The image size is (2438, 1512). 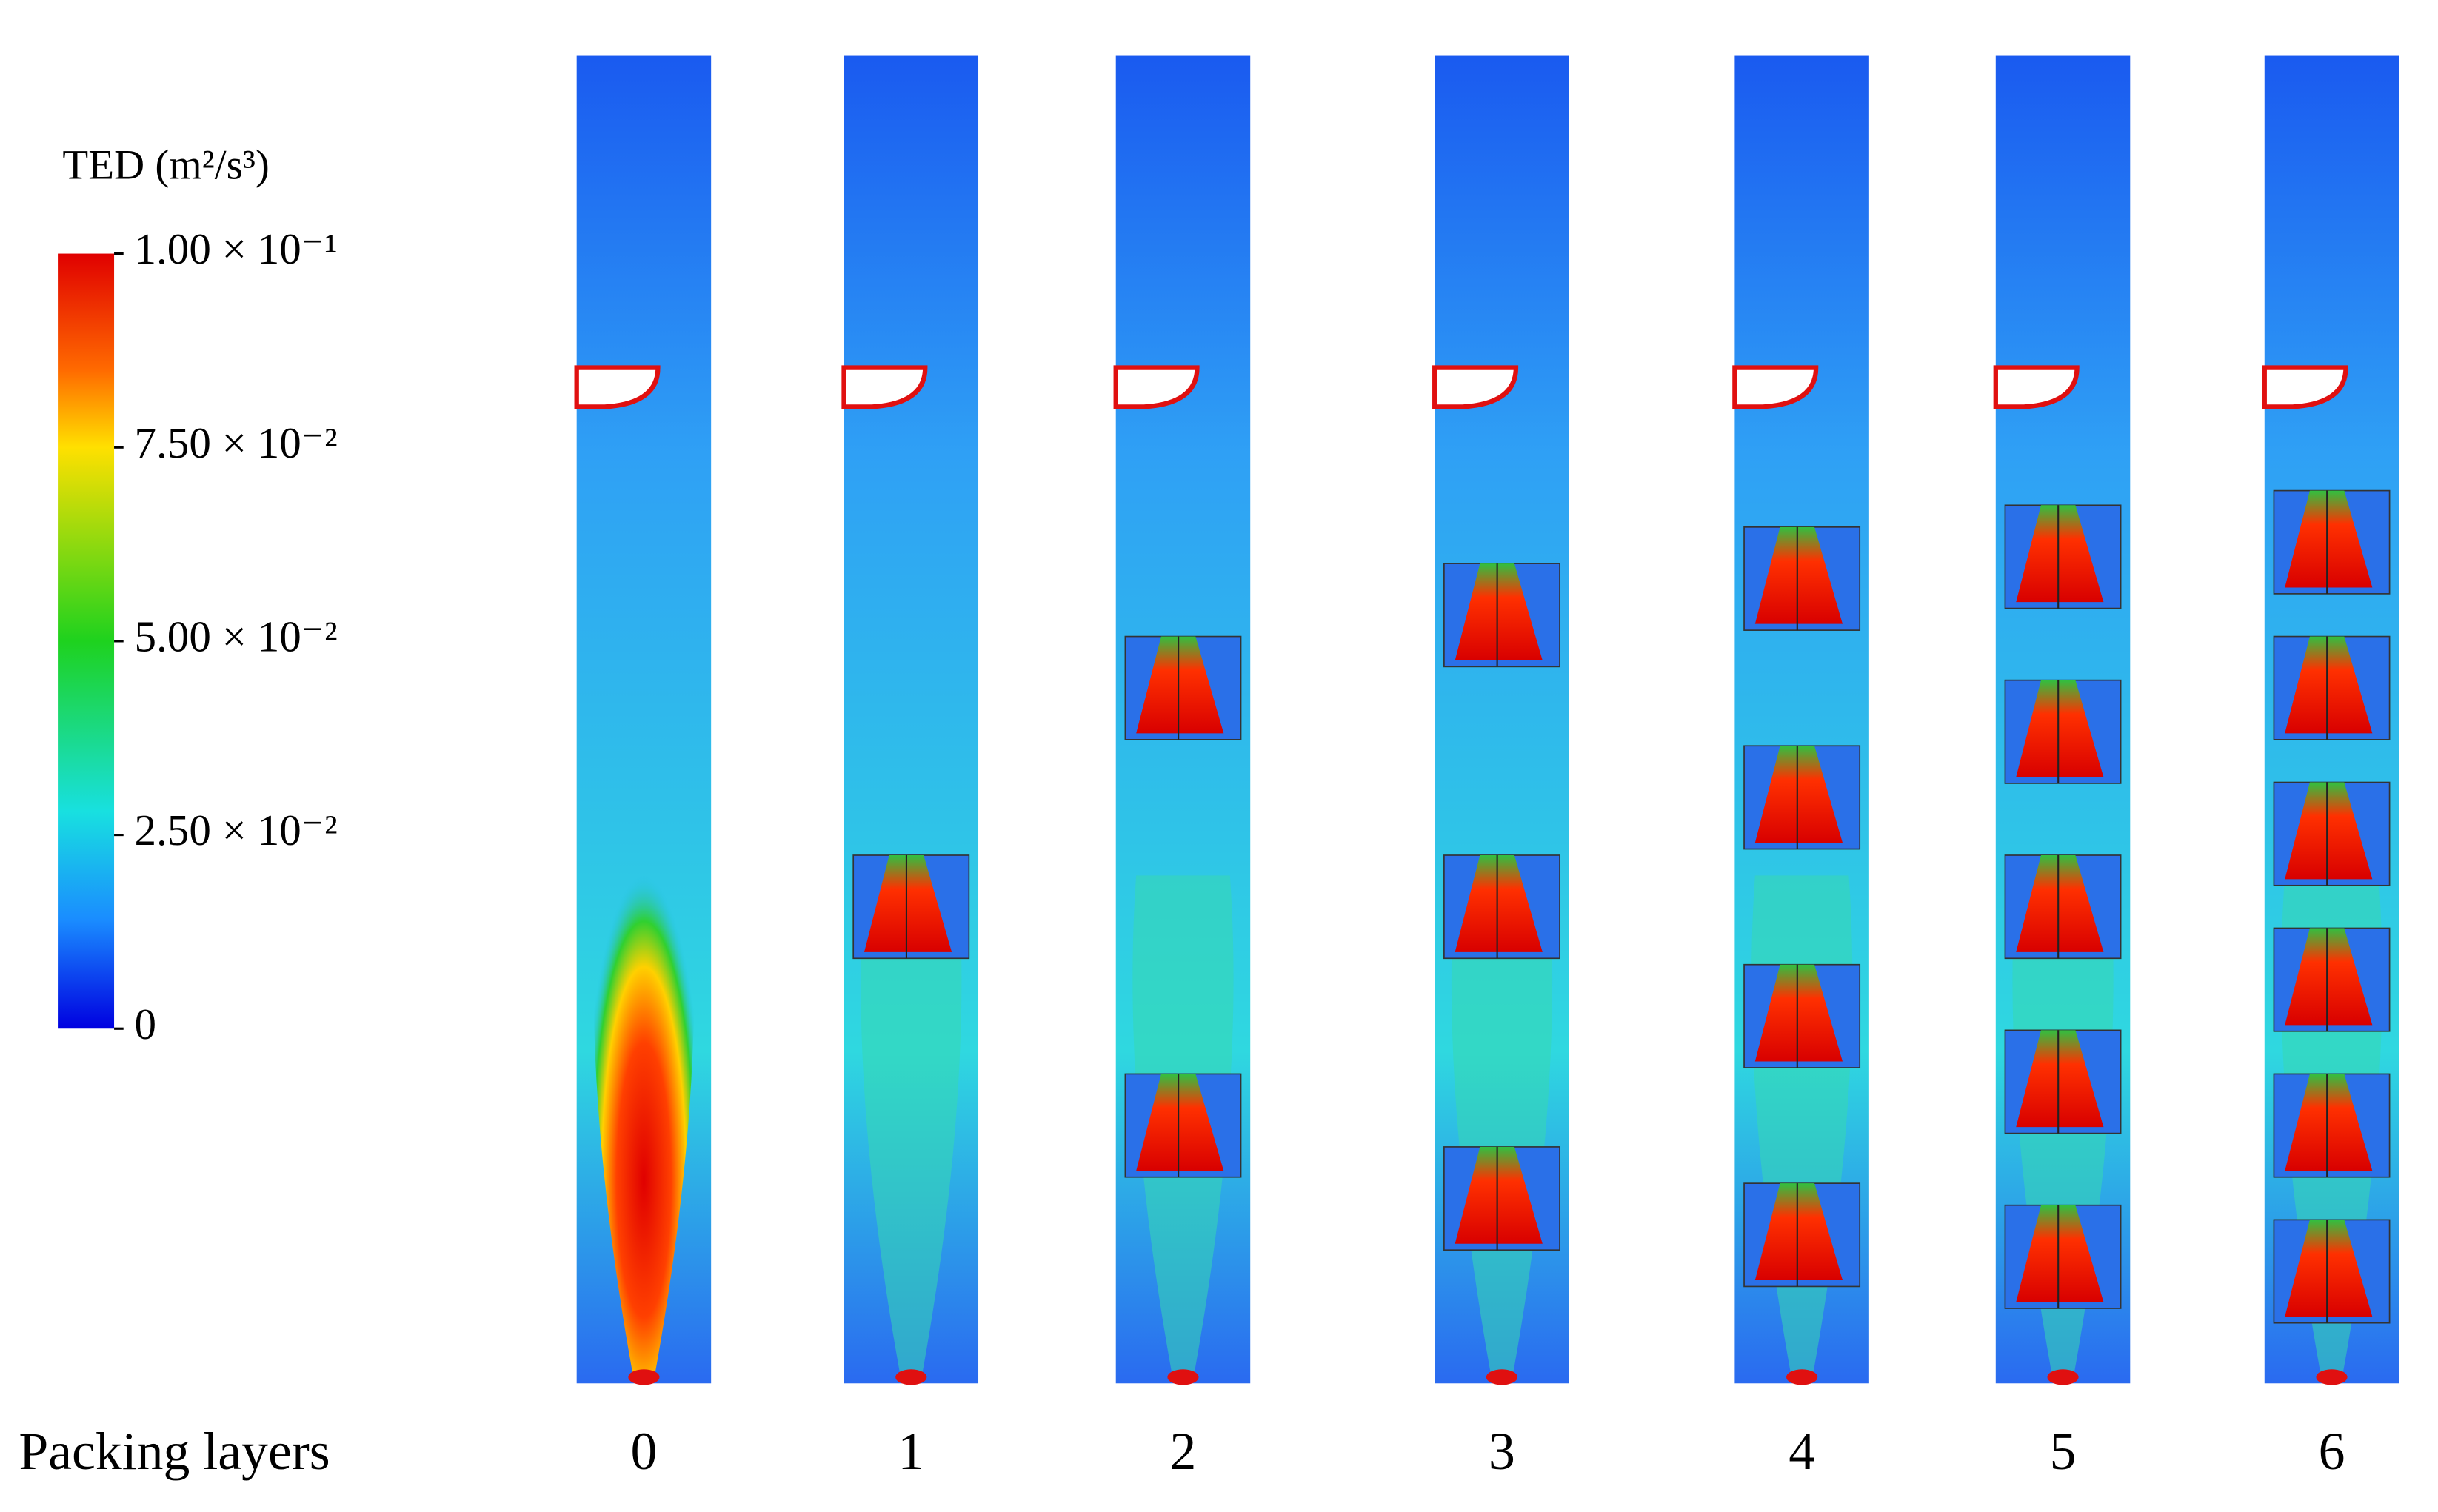 I want to click on panel-label: 2, so click(x=1183, y=1451).